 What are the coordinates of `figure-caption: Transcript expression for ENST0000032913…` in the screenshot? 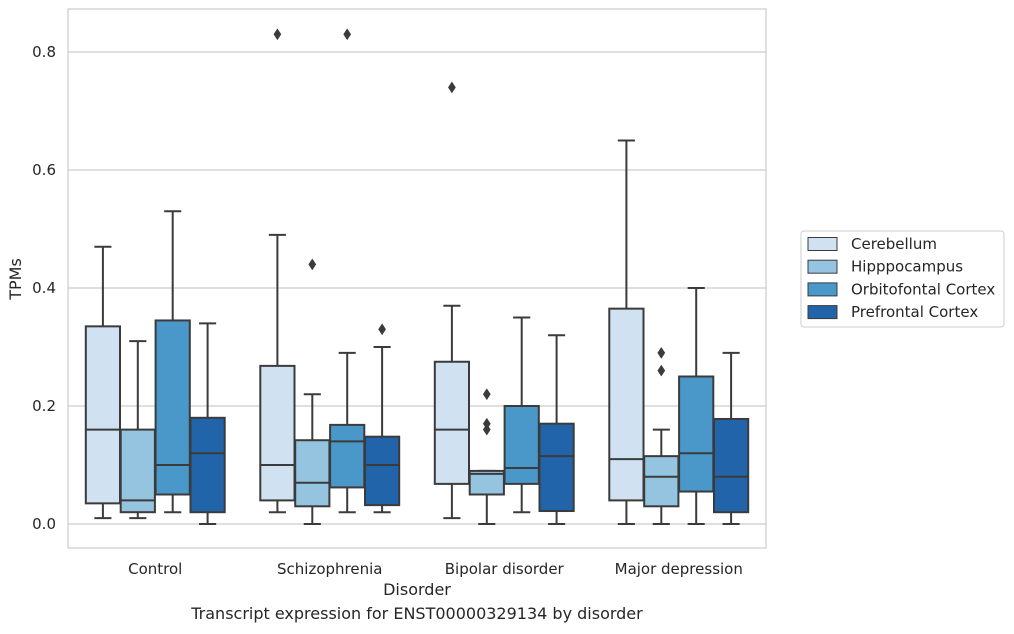 It's located at (417, 613).